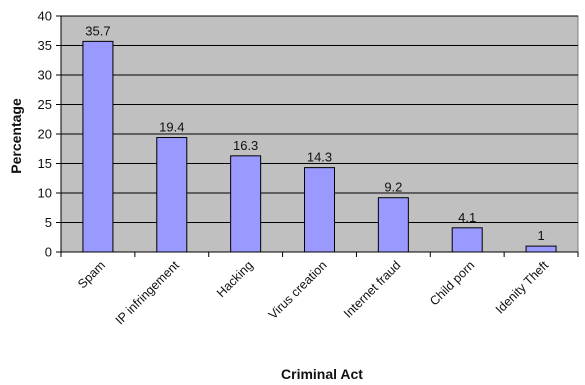 This screenshot has width=585, height=385. What do you see at coordinates (45, 75) in the screenshot?
I see `y-tick-label: 30` at bounding box center [45, 75].